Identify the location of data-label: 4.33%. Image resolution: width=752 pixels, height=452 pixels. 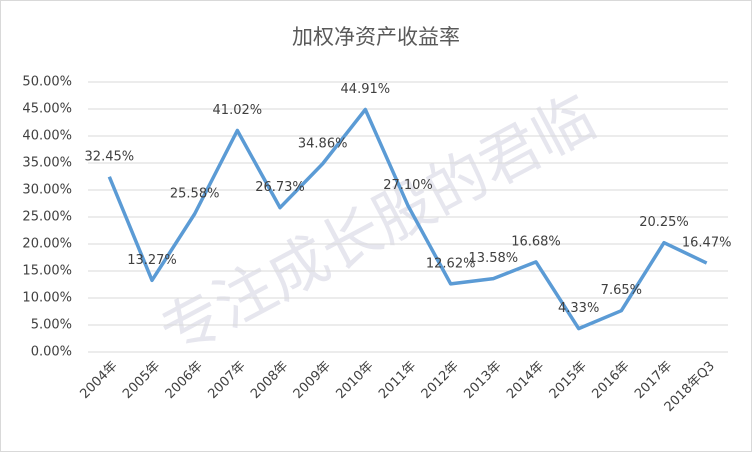
(578, 308).